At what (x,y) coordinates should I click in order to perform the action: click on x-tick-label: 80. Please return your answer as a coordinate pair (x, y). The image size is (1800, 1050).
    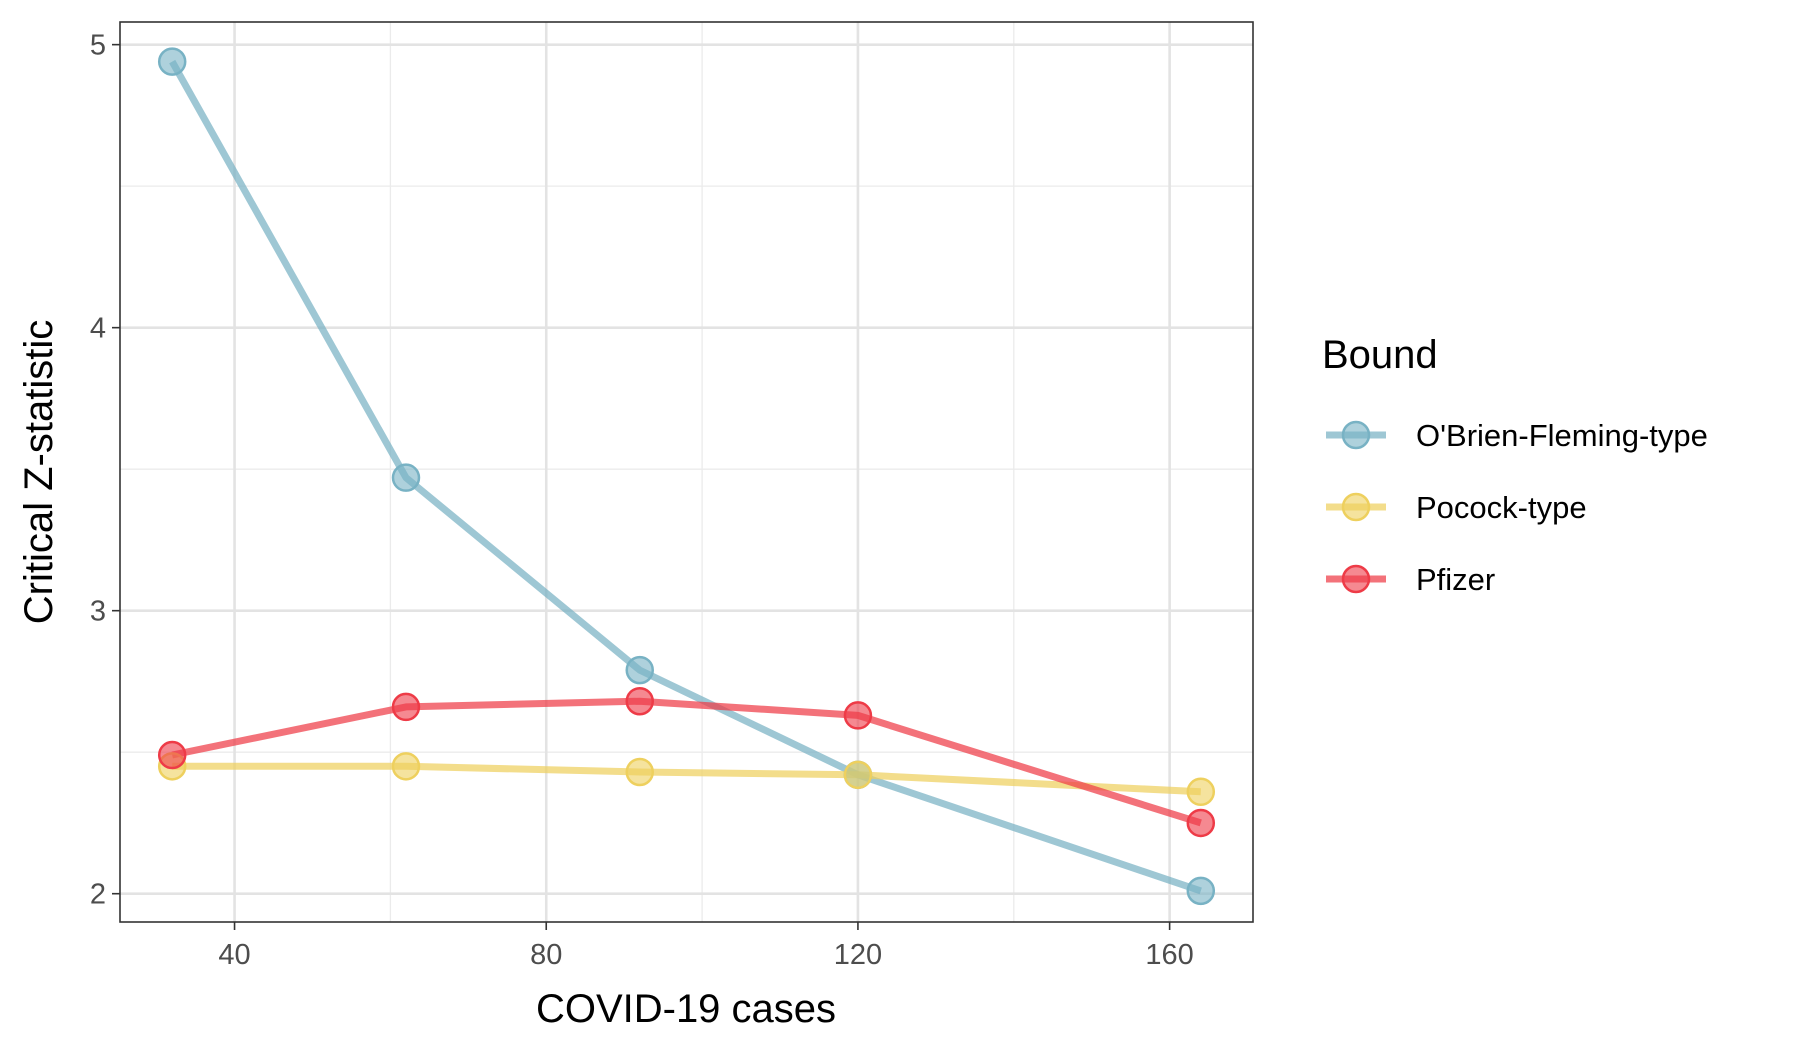
    Looking at the image, I should click on (546, 955).